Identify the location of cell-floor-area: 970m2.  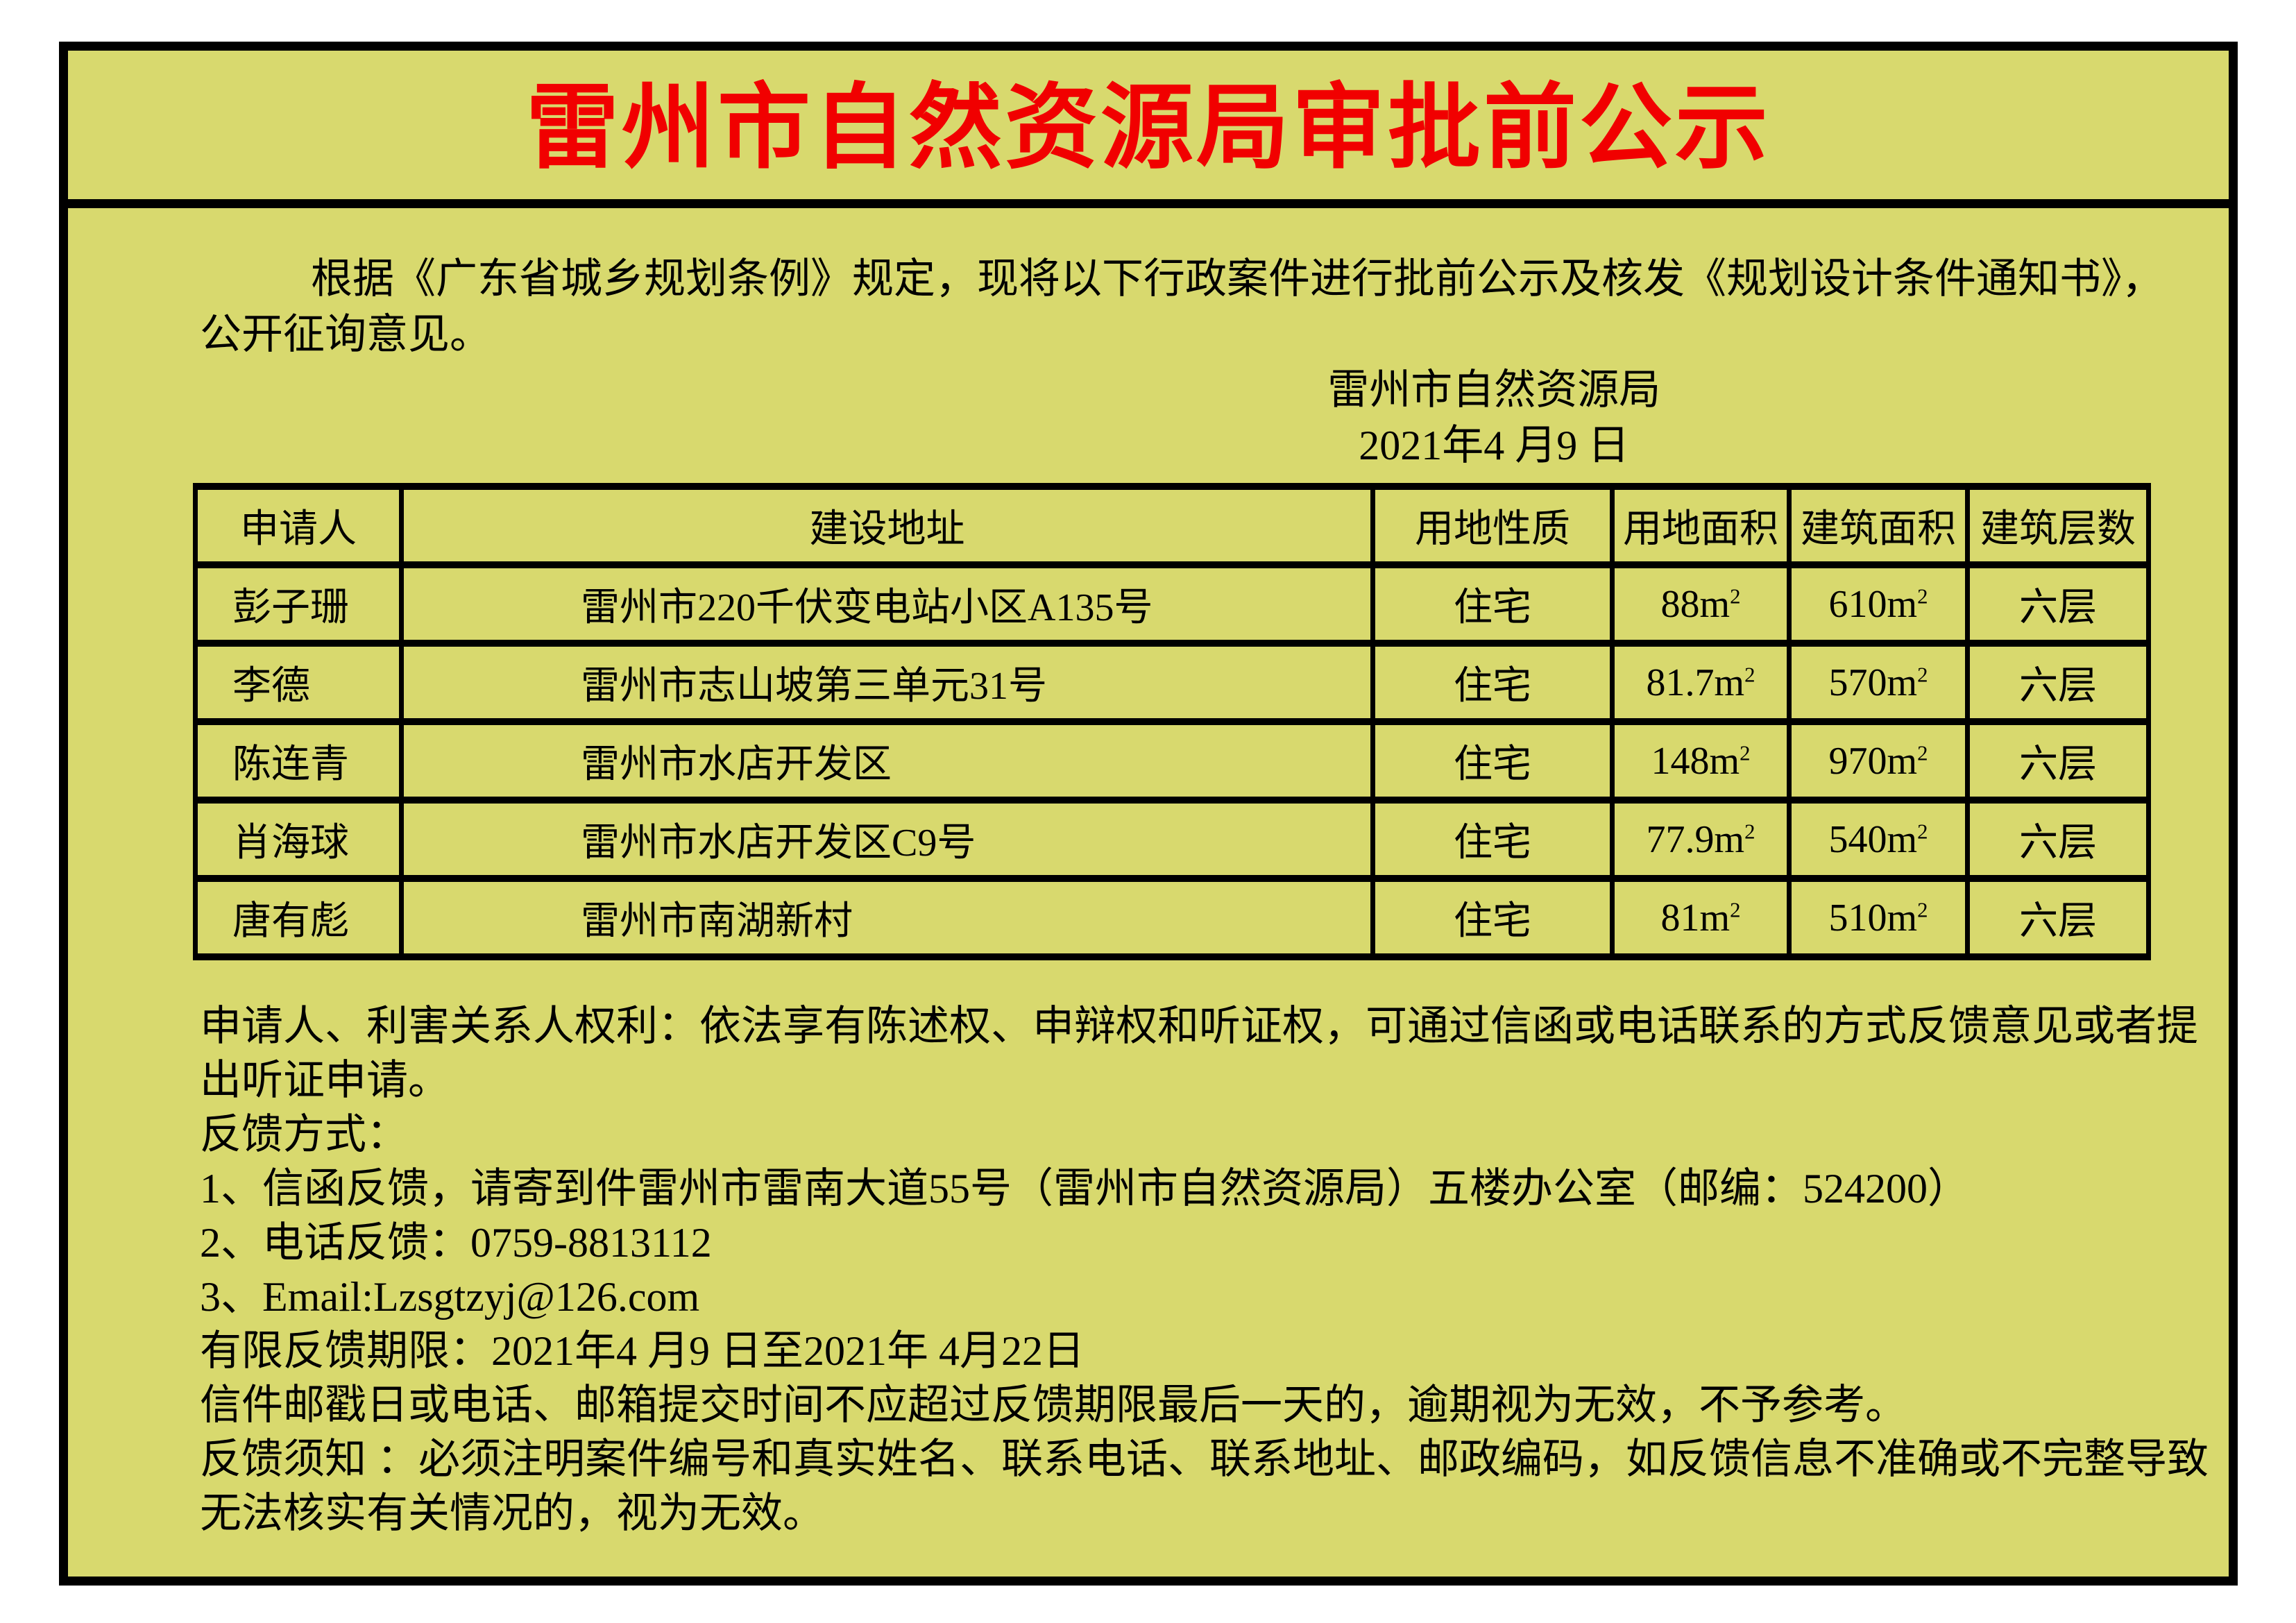
(1878, 761).